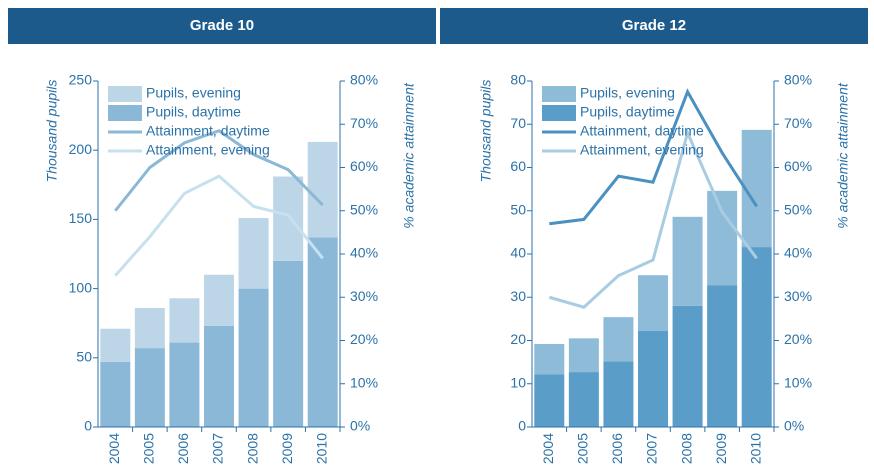  What do you see at coordinates (81, 218) in the screenshot?
I see `y-tick-label: 150` at bounding box center [81, 218].